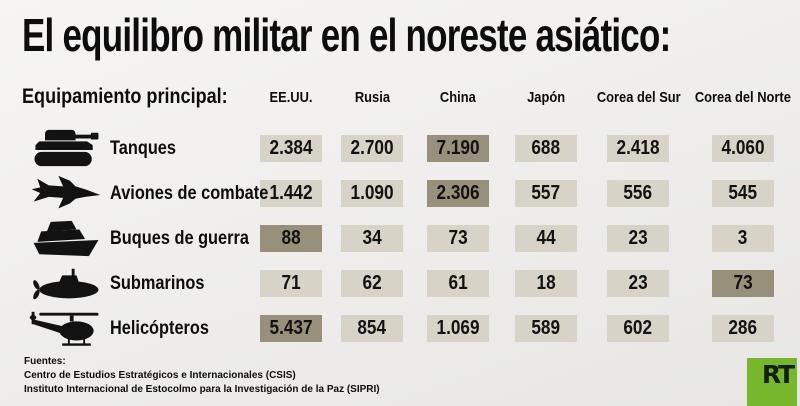 This screenshot has width=800, height=406. What do you see at coordinates (125, 96) in the screenshot?
I see `table-header-label: Equipamiento principal:` at bounding box center [125, 96].